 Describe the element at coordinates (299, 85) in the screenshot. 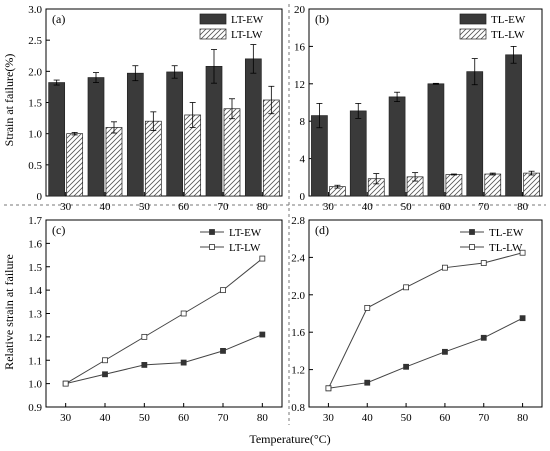

I see `y-tick-label: 12` at that location.